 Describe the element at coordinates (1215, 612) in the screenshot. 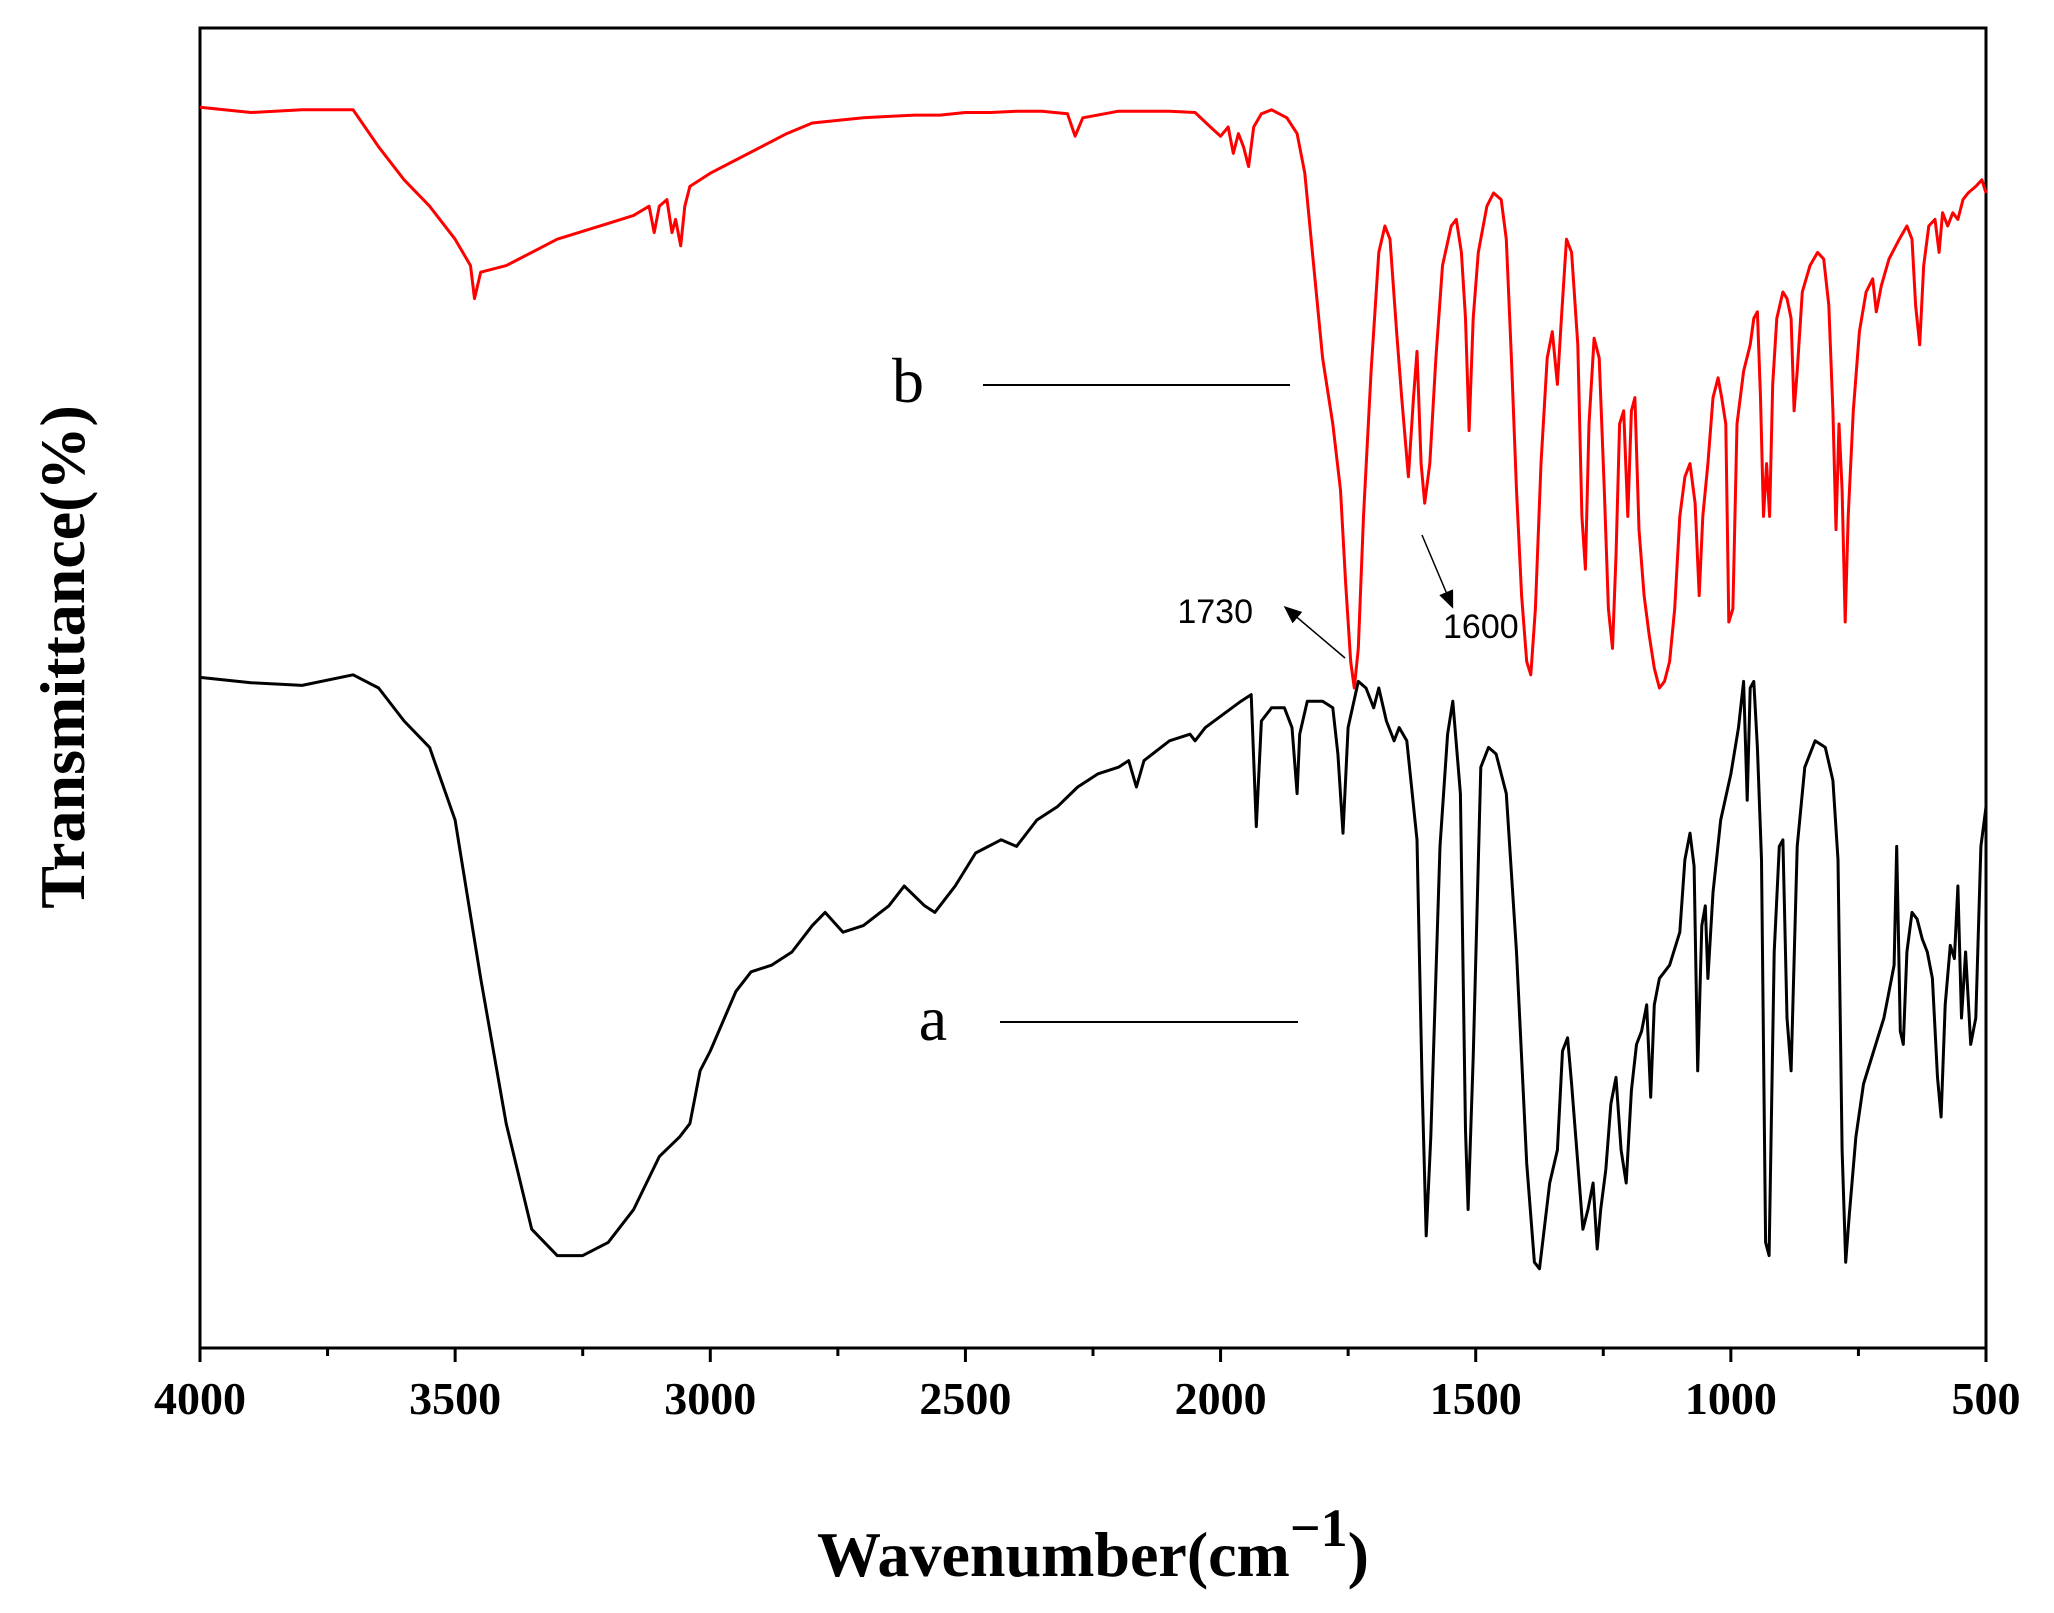

I see `annotation-1730-label: 1730` at that location.